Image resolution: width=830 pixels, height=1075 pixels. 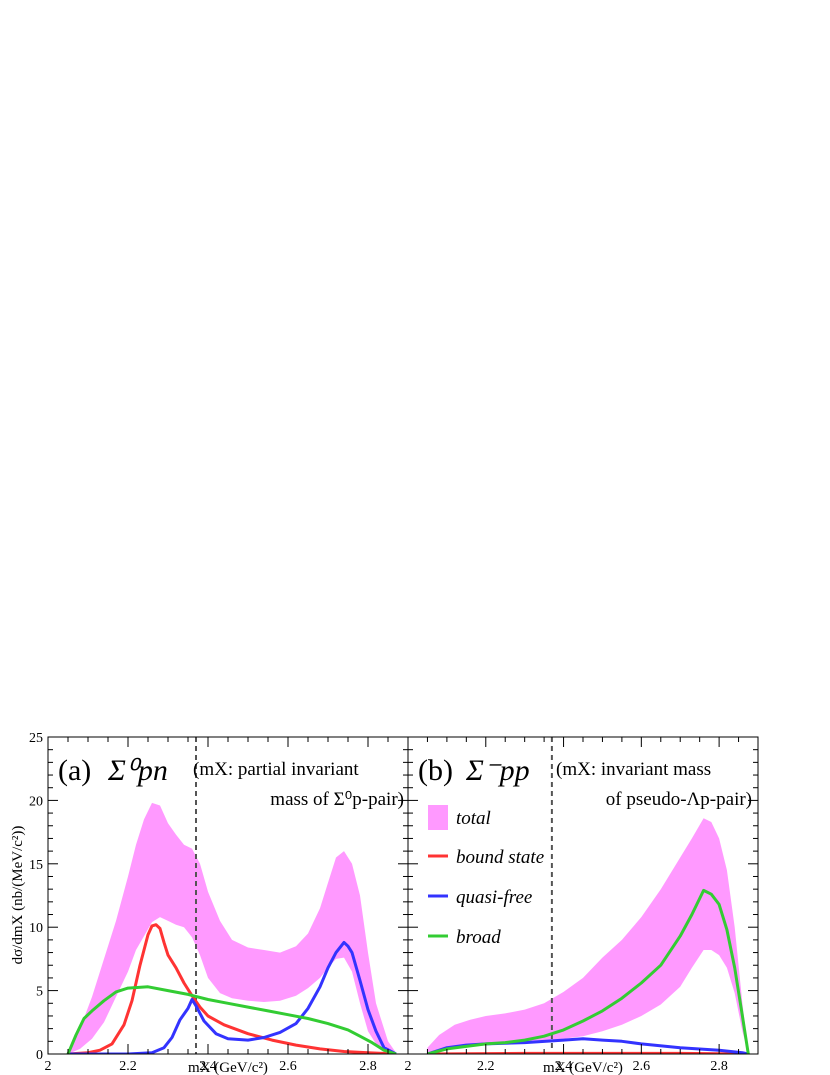 I want to click on ticks-b, so click(x=583, y=895).